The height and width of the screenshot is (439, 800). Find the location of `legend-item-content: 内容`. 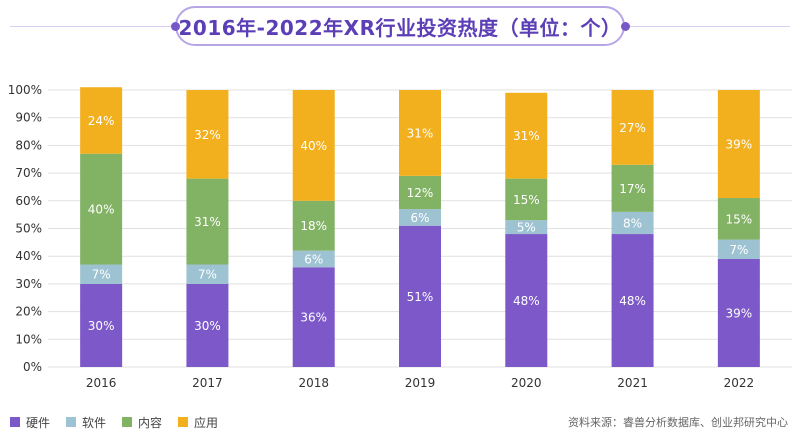

legend-item-content: 内容 is located at coordinates (142, 422).